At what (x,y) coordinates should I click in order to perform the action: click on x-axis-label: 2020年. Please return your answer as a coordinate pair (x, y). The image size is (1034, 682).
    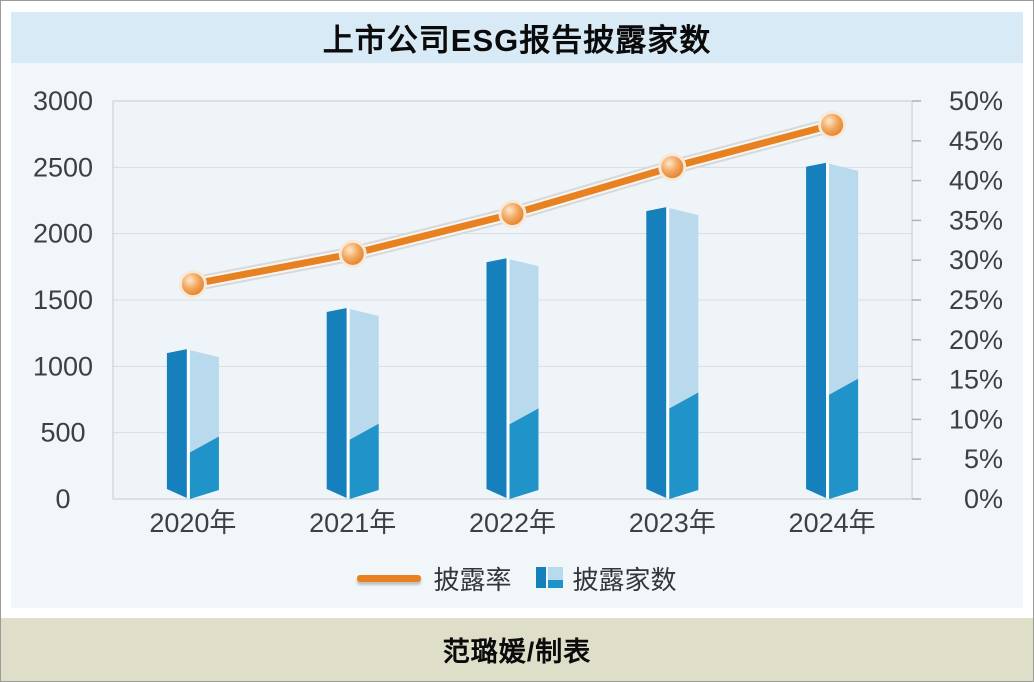
    Looking at the image, I should click on (192, 523).